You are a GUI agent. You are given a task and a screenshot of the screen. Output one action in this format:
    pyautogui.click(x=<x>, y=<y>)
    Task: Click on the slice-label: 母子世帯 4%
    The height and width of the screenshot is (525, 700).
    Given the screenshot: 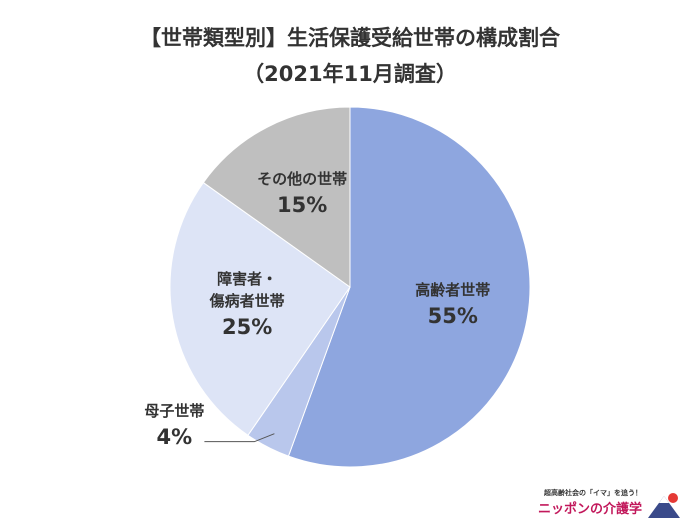 What is the action you would take?
    pyautogui.click(x=174, y=426)
    